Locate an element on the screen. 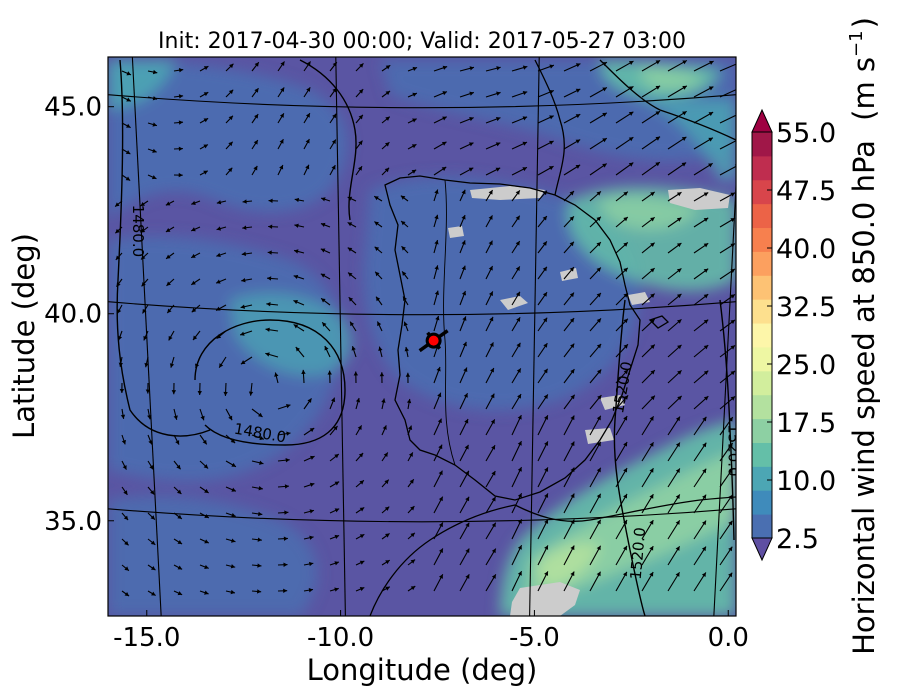 The height and width of the screenshot is (700, 900). morocco-coastline is located at coordinates (552, 556).